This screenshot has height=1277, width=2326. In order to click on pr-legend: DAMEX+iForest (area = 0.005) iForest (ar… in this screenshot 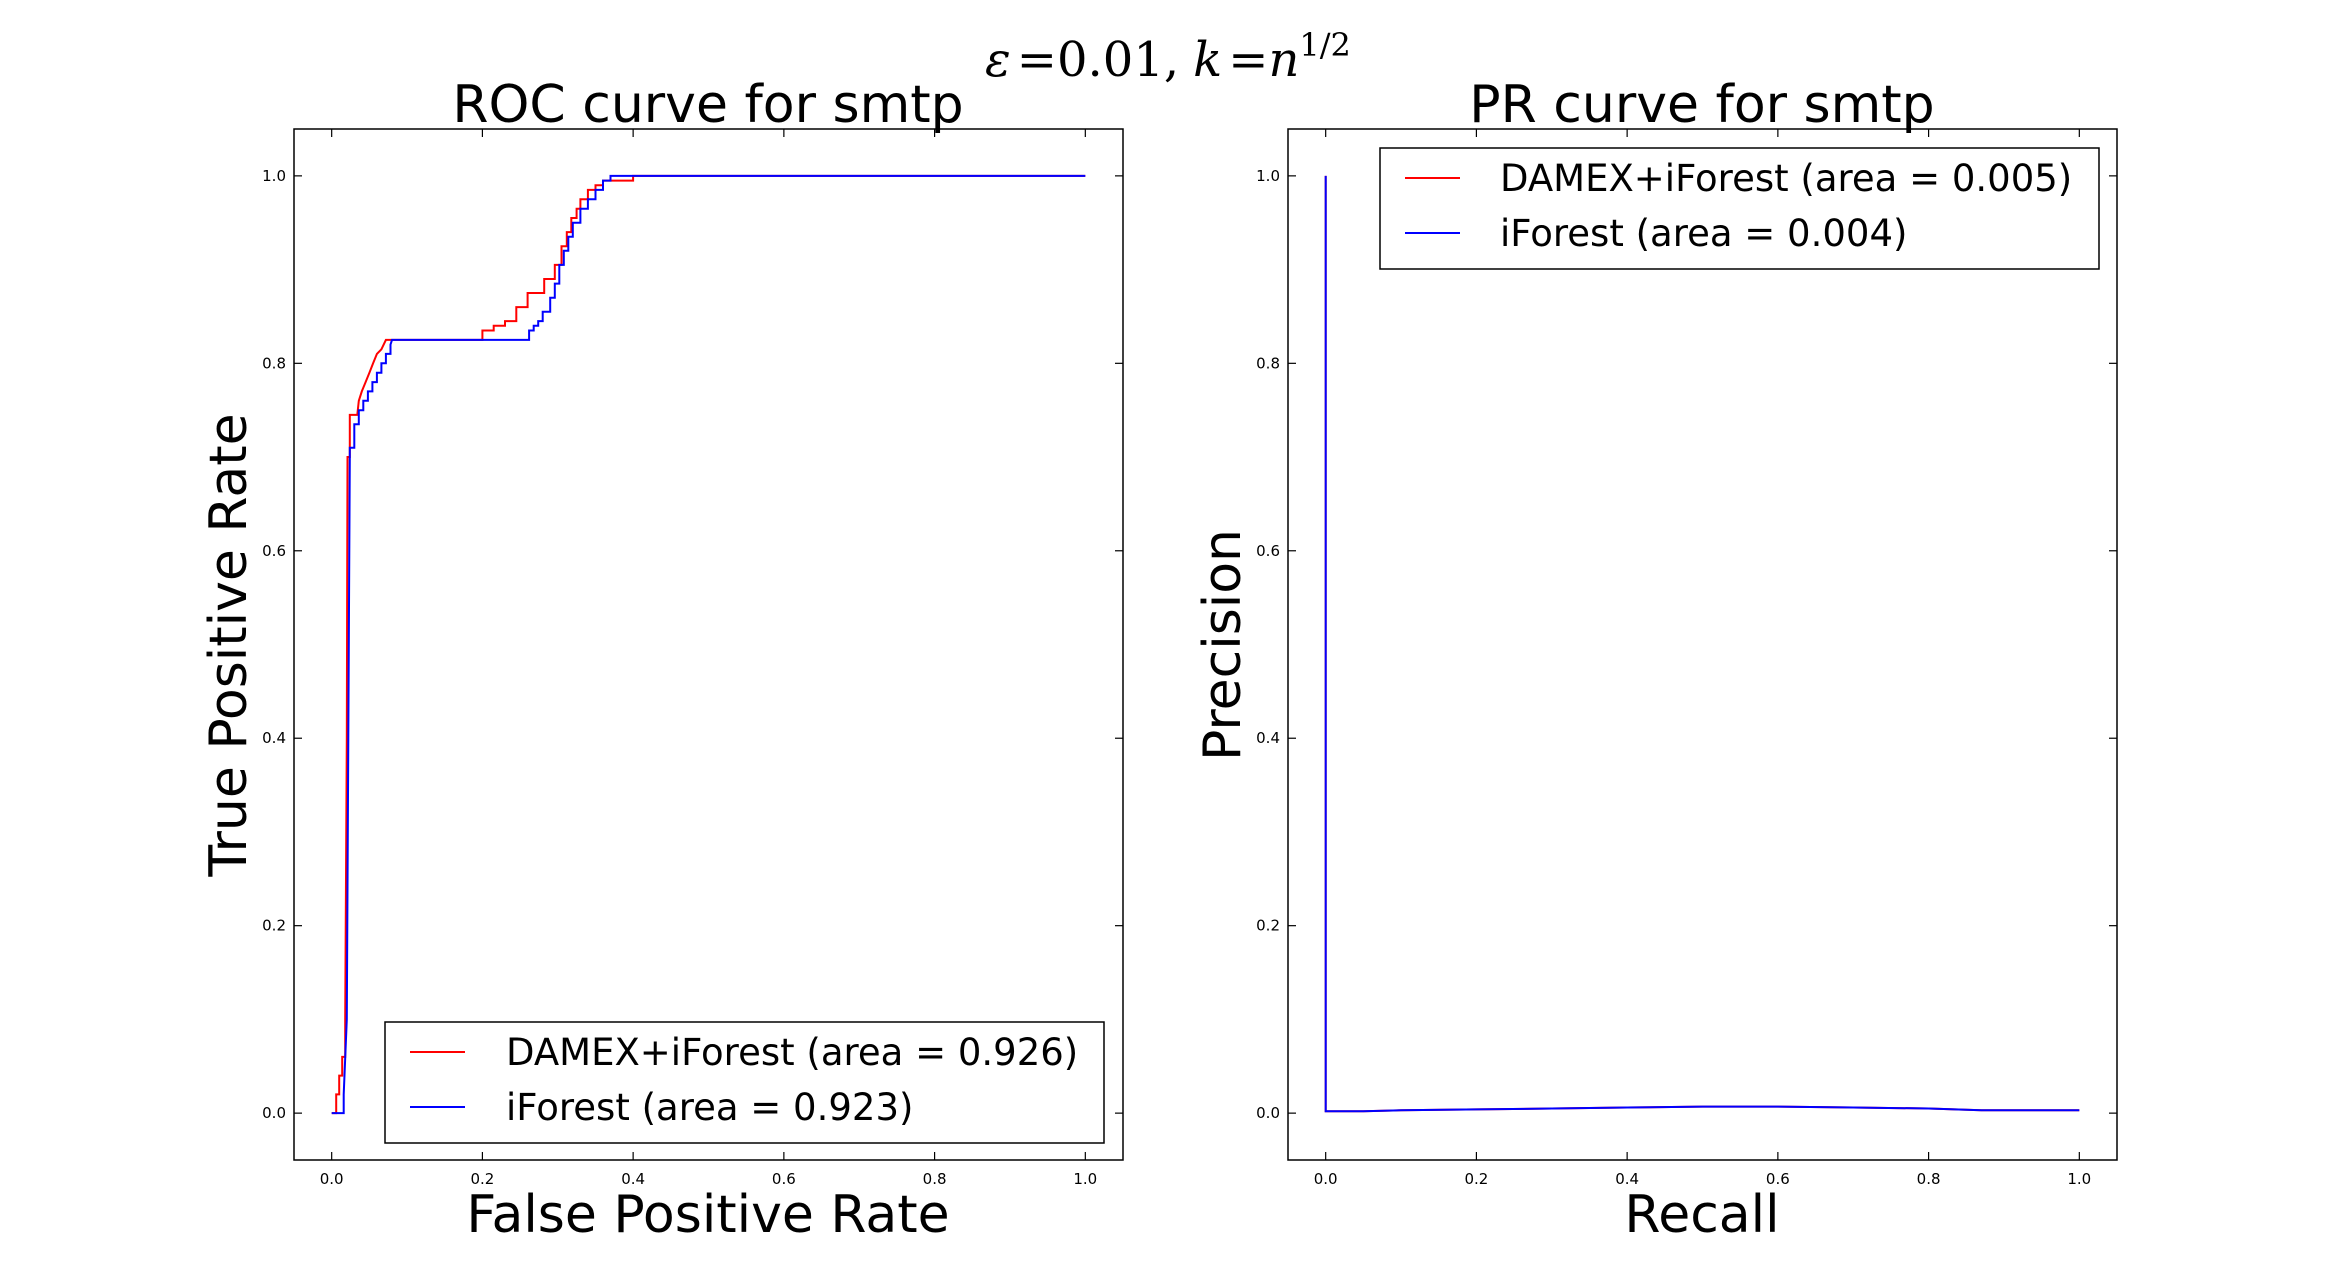, I will do `click(1739, 208)`.